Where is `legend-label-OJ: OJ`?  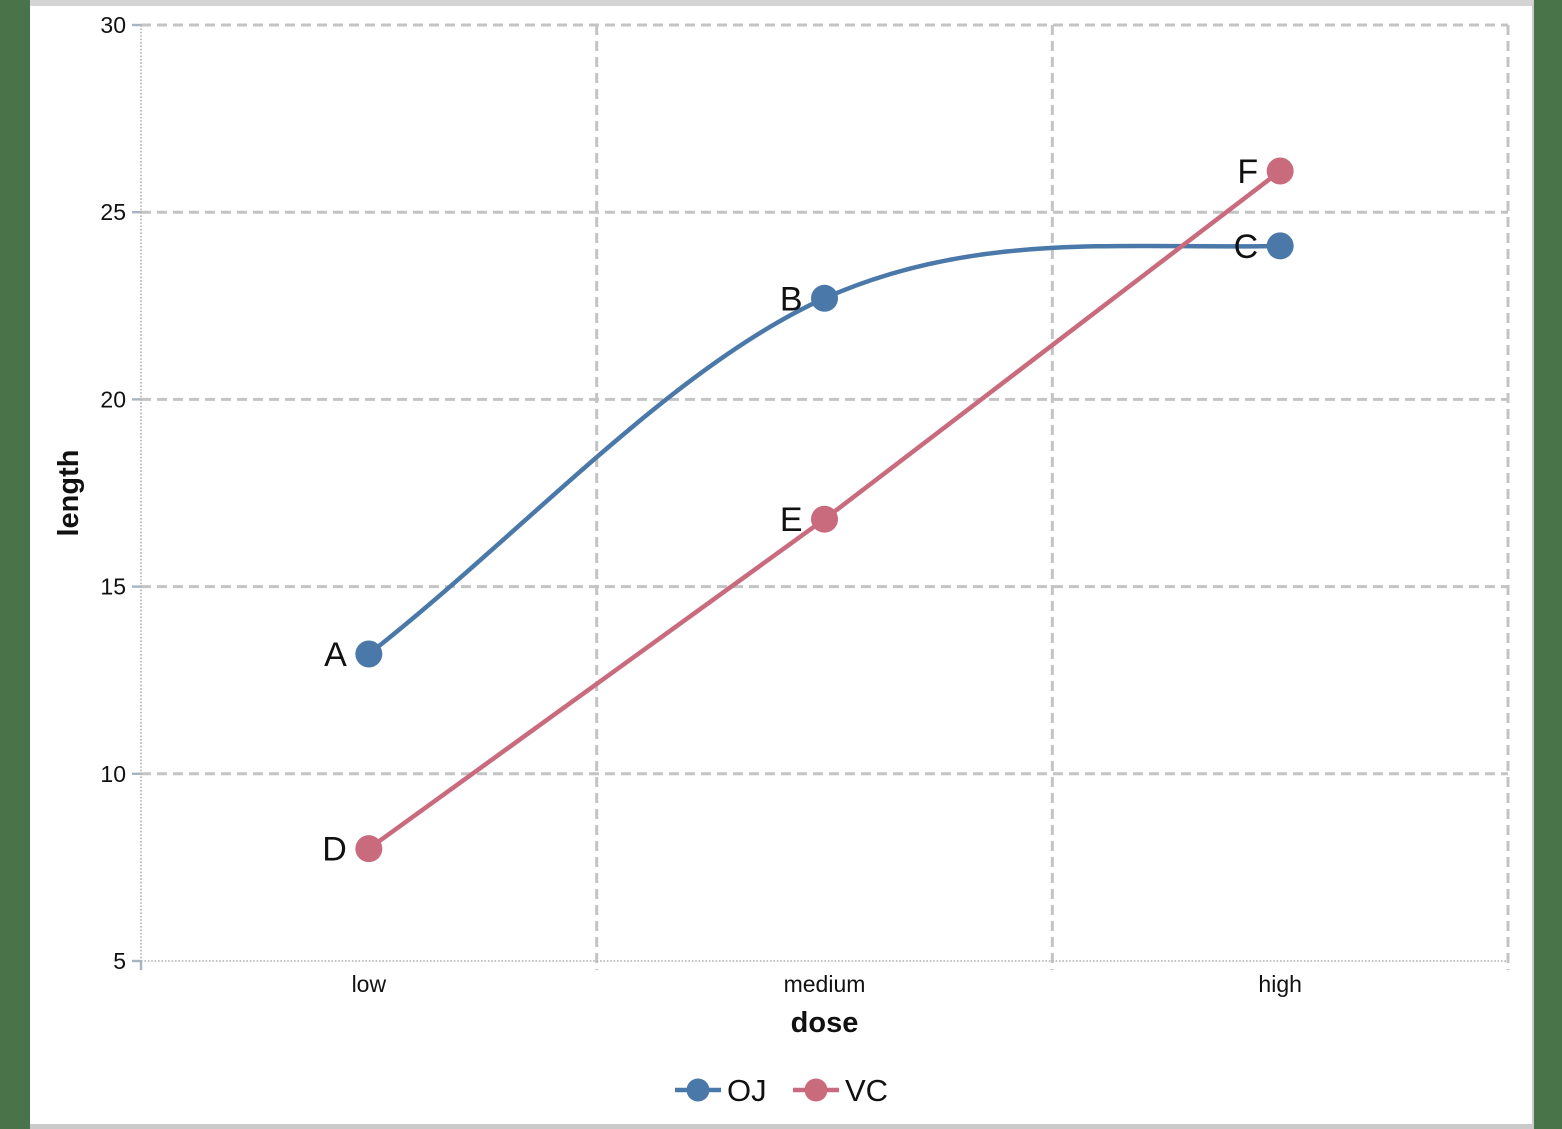 legend-label-OJ: OJ is located at coordinates (747, 1090).